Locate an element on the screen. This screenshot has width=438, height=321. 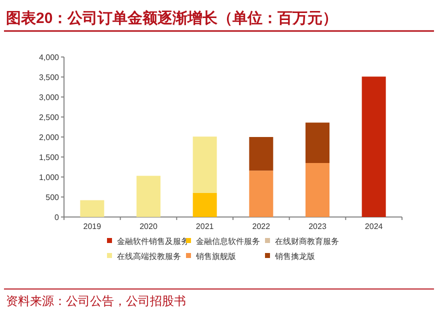
x-tick-label: 2023 is located at coordinates (317, 226).